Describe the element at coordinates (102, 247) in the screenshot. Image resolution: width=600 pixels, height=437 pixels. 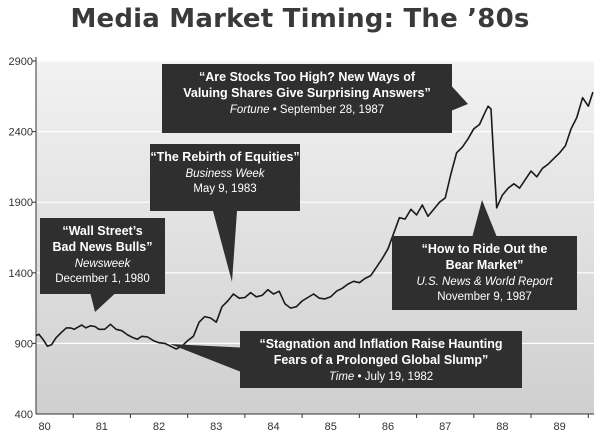
I see `callout-headline: Bad News Bulls”` at that location.